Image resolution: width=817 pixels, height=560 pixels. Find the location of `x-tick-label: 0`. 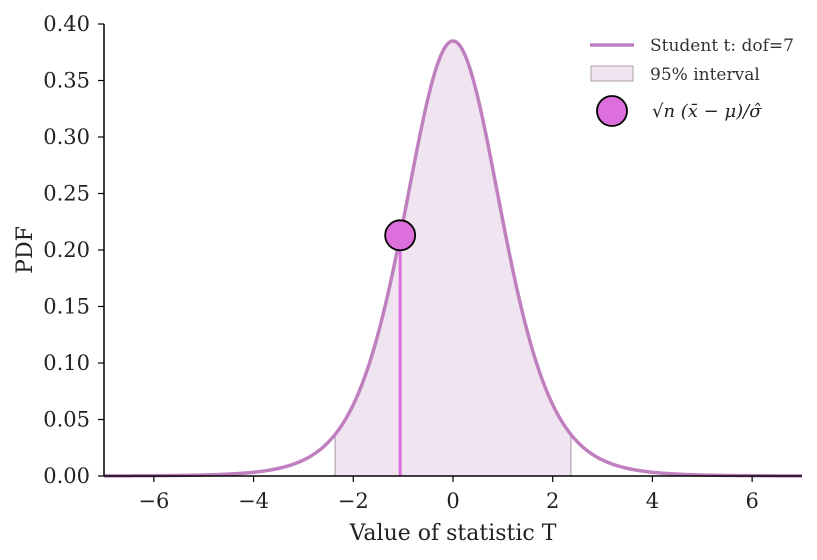

x-tick-label: 0 is located at coordinates (452, 501).